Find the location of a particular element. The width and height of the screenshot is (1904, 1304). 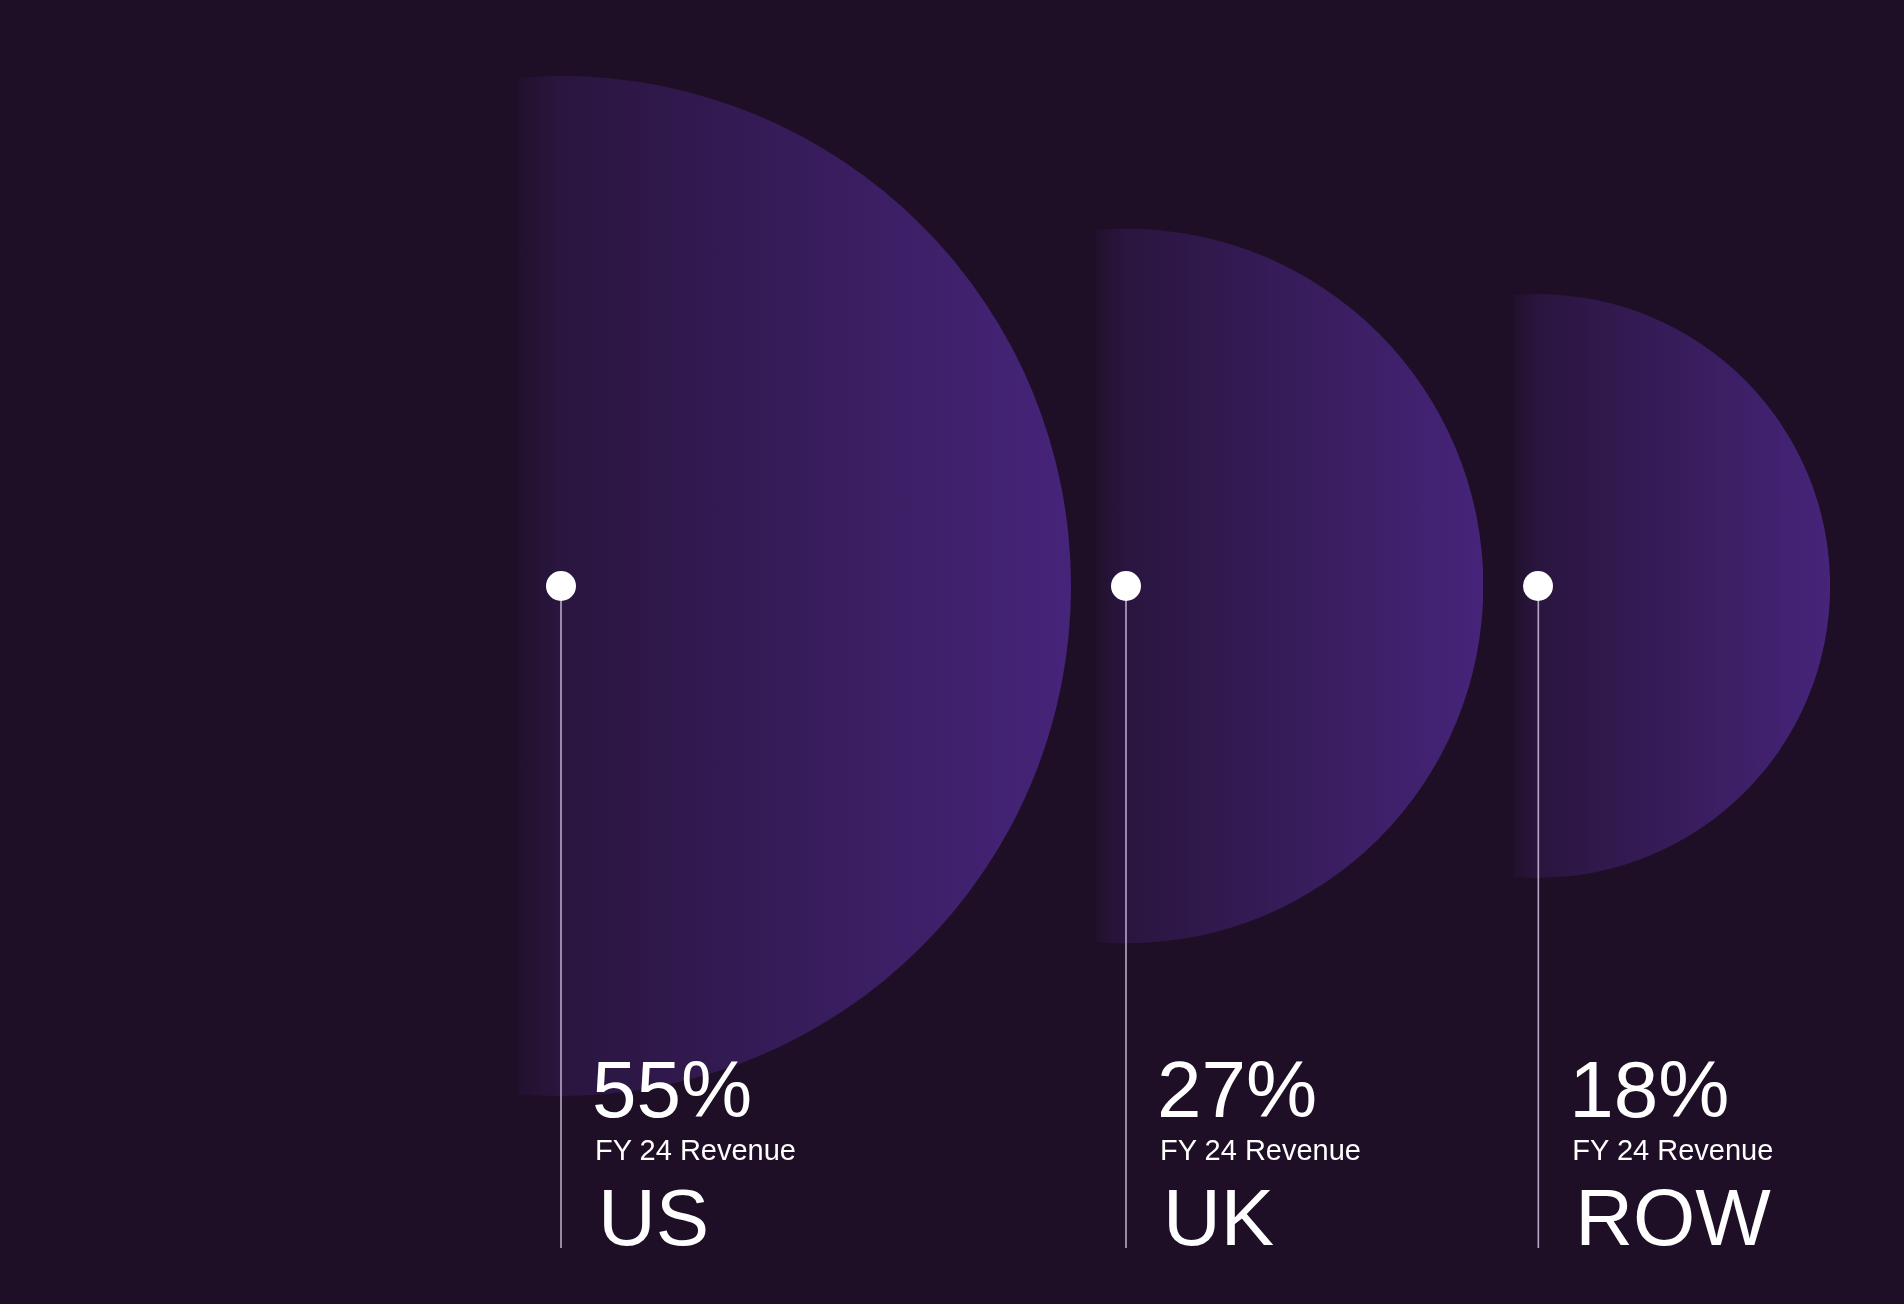

data-label: 55% is located at coordinates (672, 1089).